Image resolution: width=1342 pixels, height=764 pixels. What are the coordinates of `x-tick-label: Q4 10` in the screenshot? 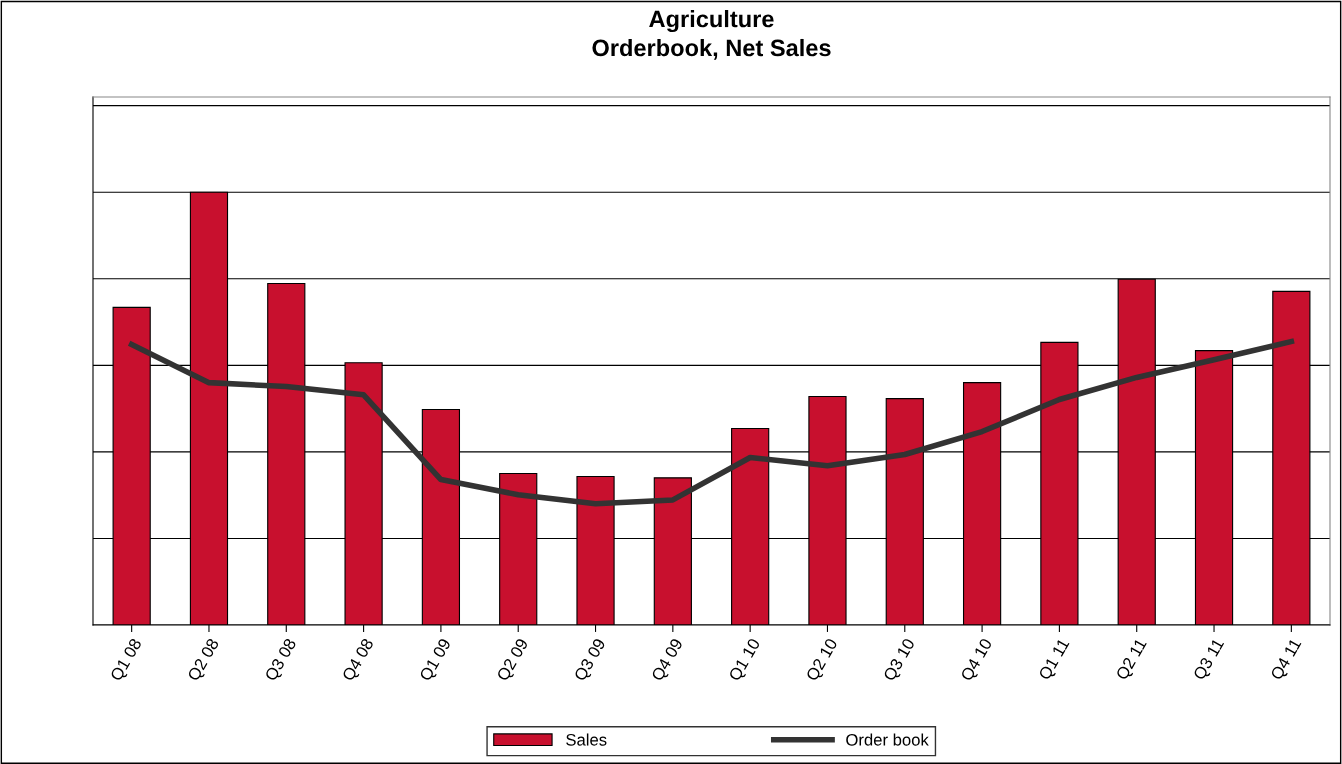 It's located at (977, 660).